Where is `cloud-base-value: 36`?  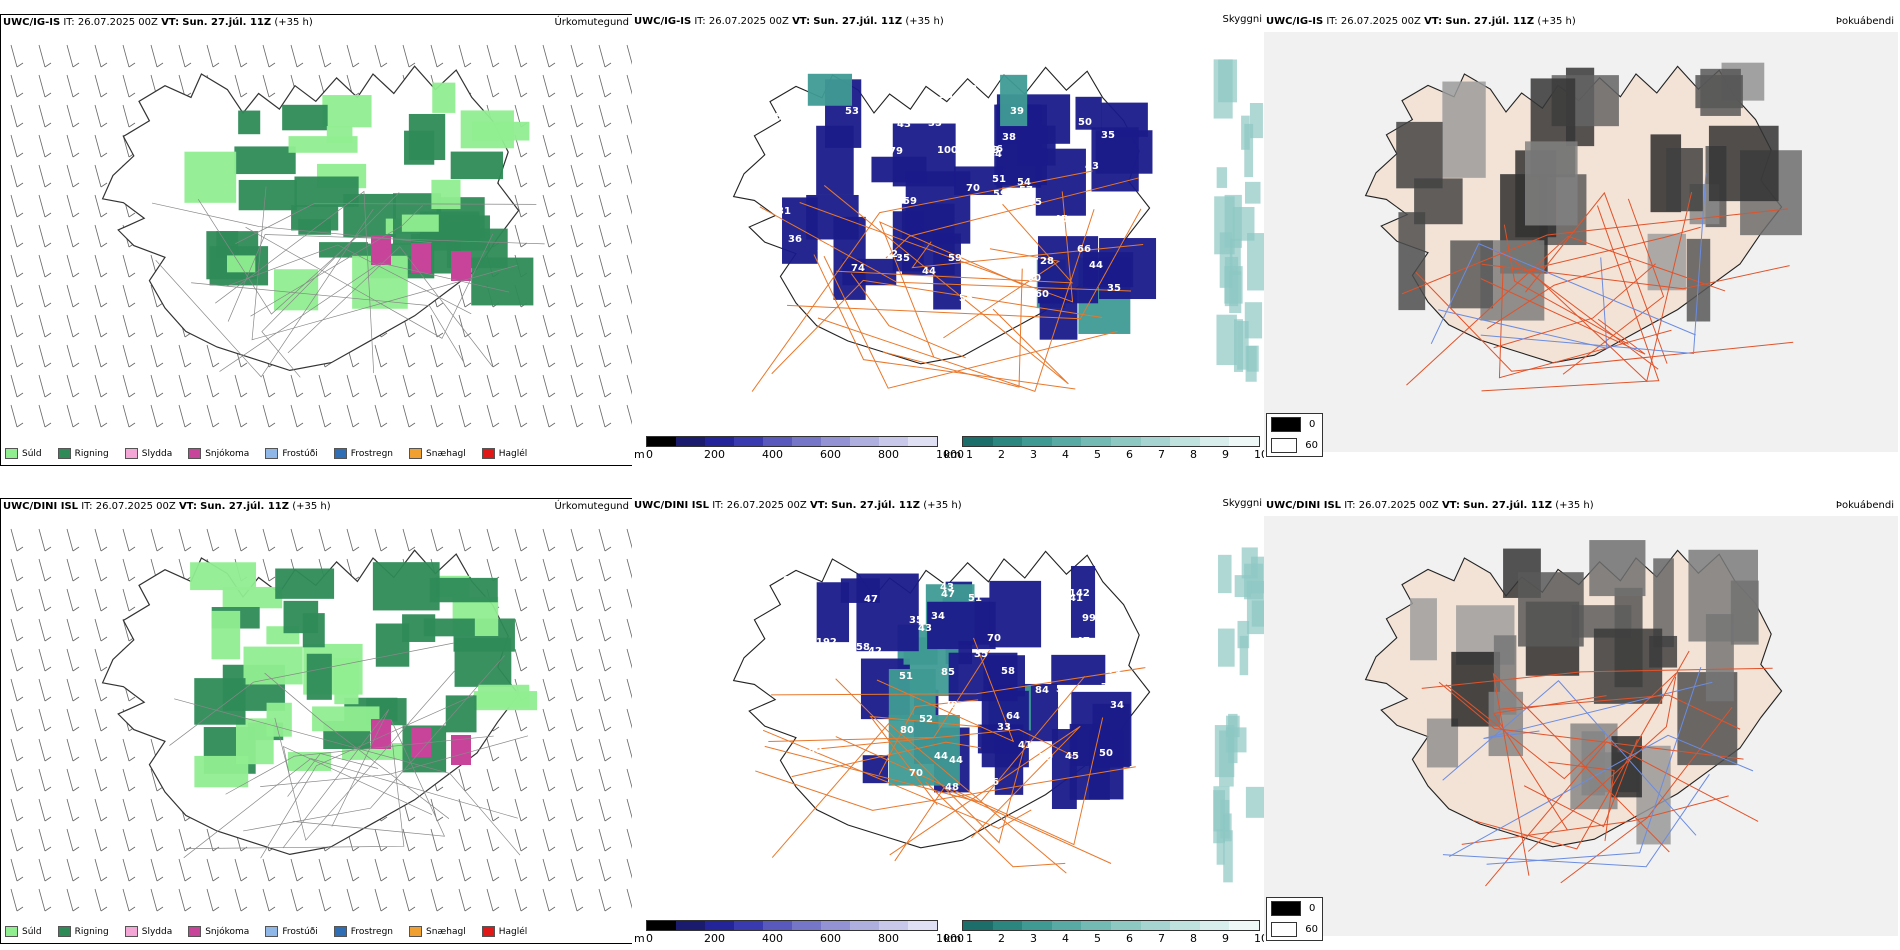
cloud-base-value: 36 is located at coordinates (795, 239).